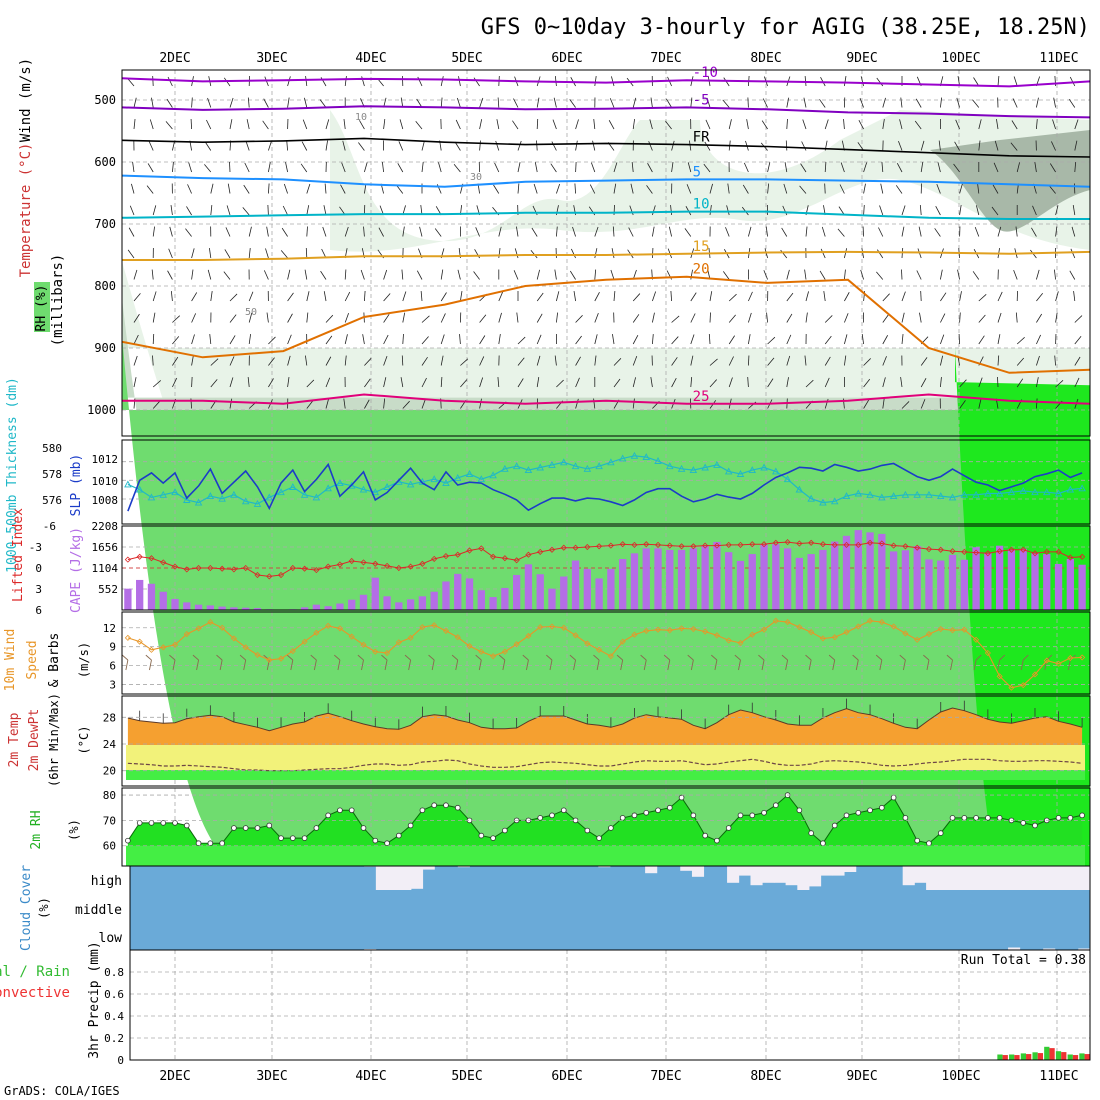  Describe the element at coordinates (105, 100) in the screenshot. I see `pressure-tick-label: 500` at that location.